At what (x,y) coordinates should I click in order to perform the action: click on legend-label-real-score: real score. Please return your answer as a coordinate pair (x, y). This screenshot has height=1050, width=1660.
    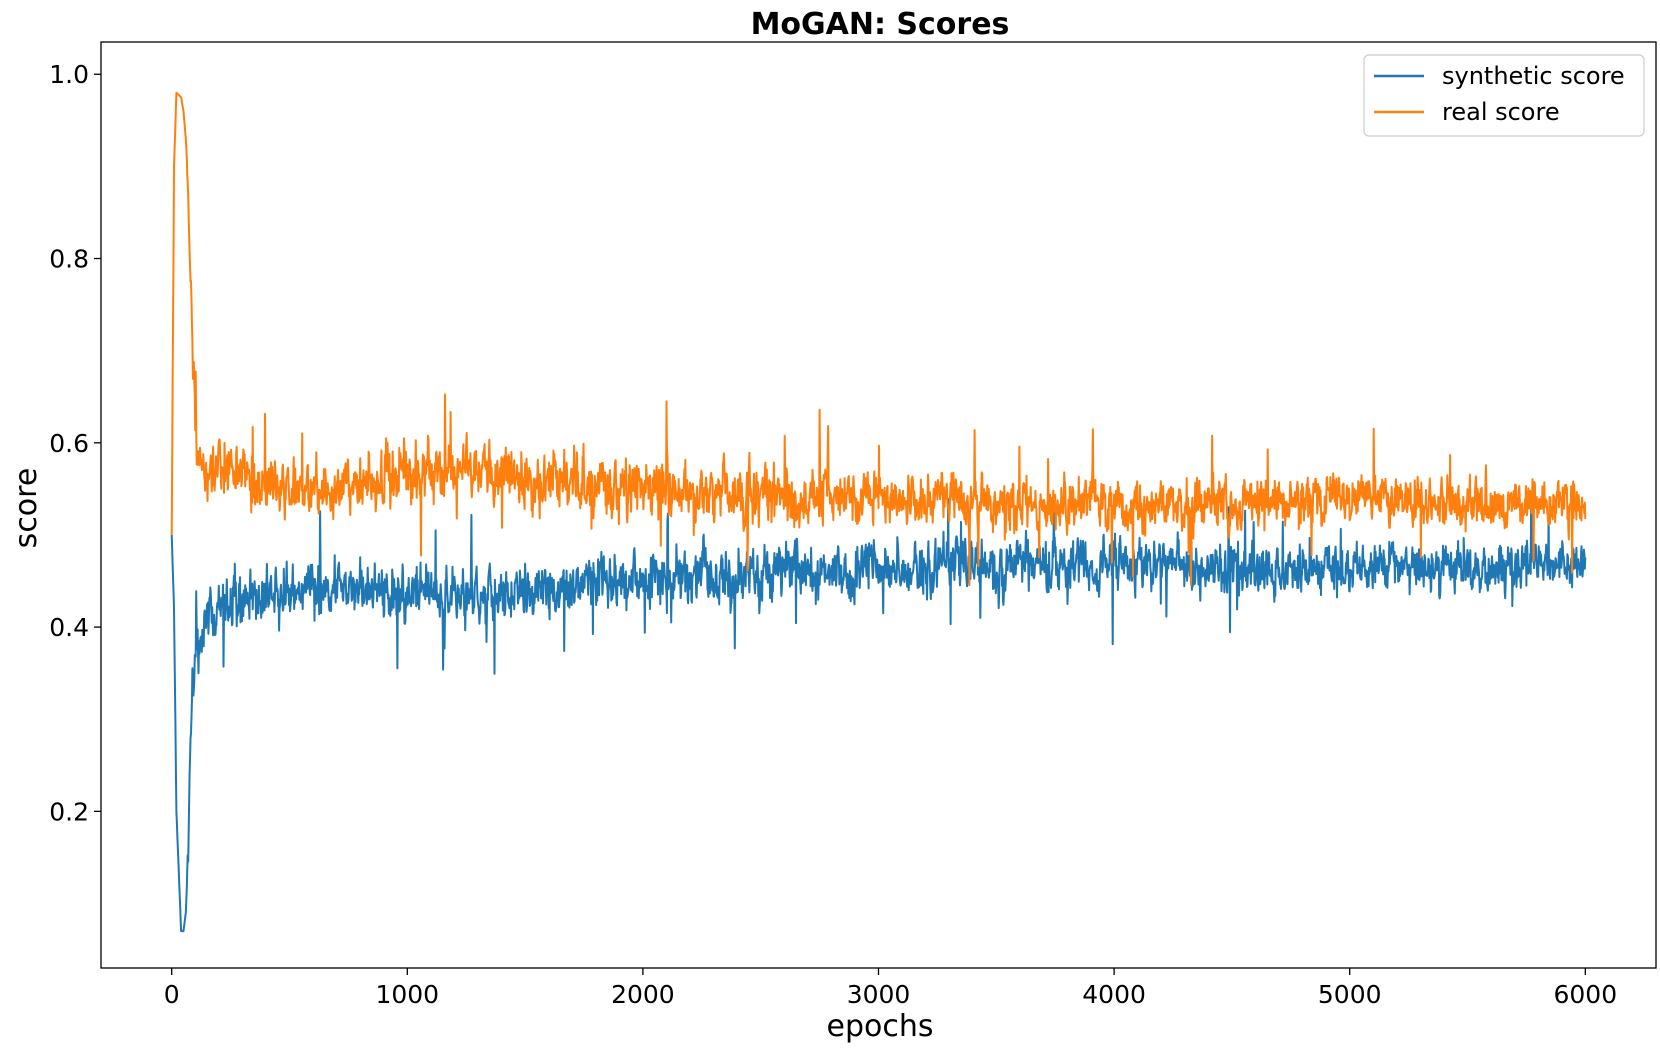
    Looking at the image, I should click on (1501, 112).